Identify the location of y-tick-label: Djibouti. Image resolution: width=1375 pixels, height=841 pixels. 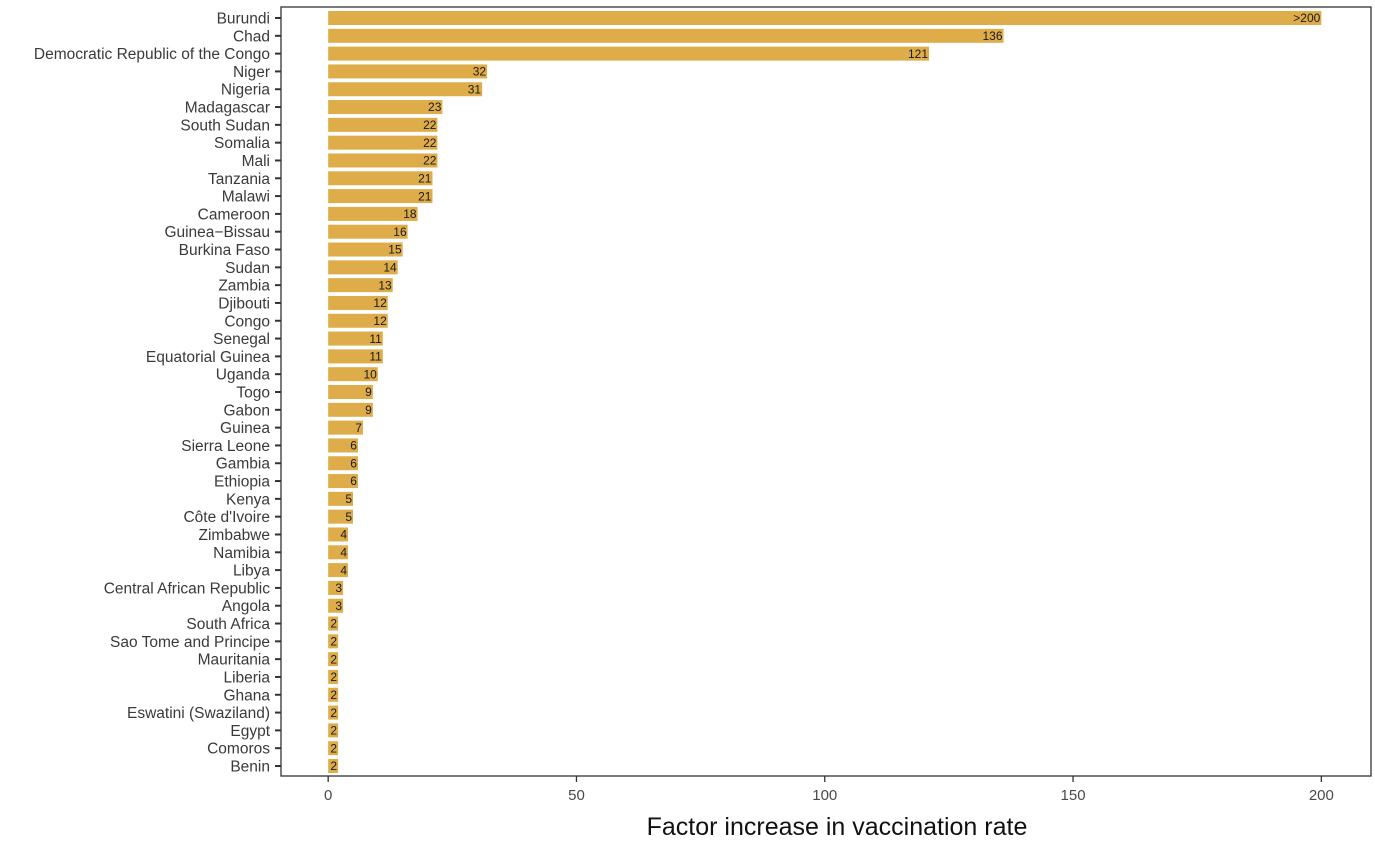
(244, 303).